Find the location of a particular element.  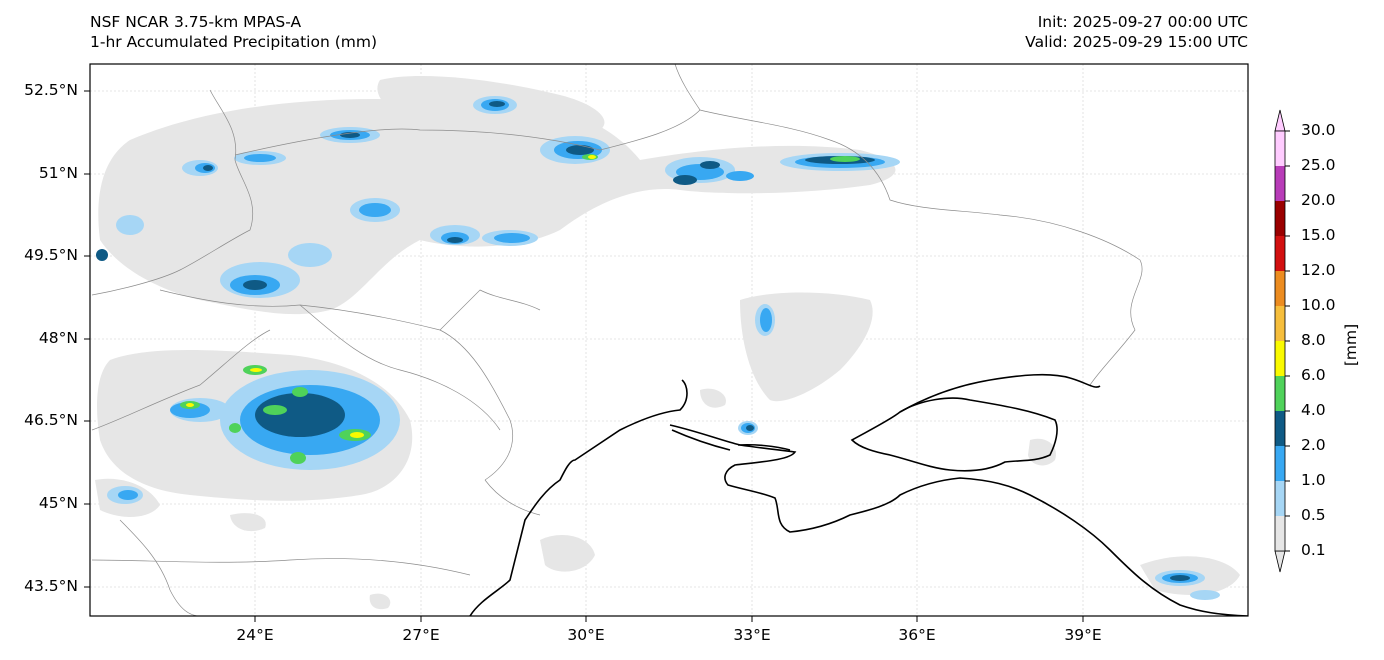

lat-label: 45°N is located at coordinates (58, 503).